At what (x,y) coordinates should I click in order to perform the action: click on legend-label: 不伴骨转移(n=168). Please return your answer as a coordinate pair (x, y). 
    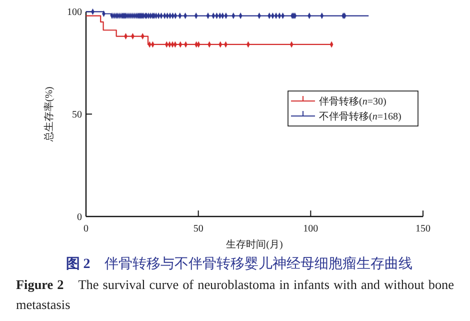
    Looking at the image, I should click on (360, 116).